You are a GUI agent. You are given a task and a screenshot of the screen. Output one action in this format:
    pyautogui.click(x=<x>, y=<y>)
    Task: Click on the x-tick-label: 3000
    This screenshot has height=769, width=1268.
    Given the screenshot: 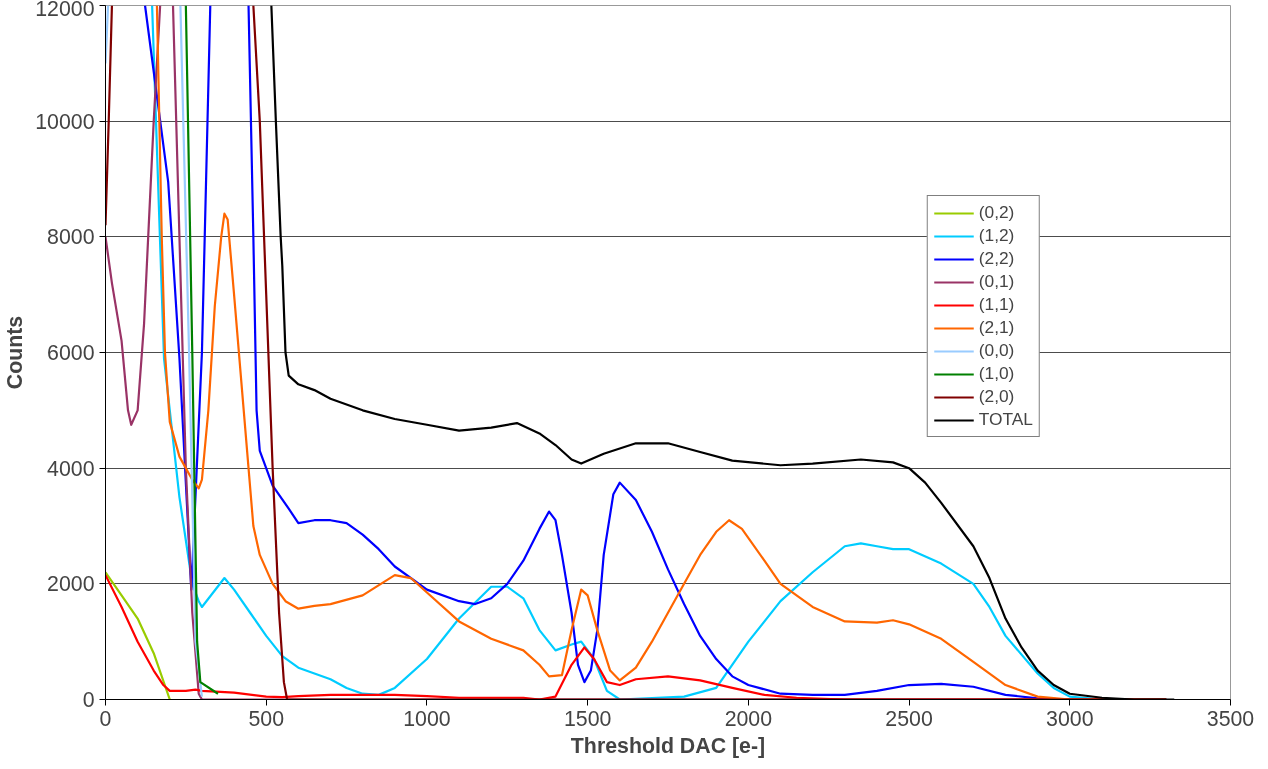 What is the action you would take?
    pyautogui.click(x=1070, y=718)
    